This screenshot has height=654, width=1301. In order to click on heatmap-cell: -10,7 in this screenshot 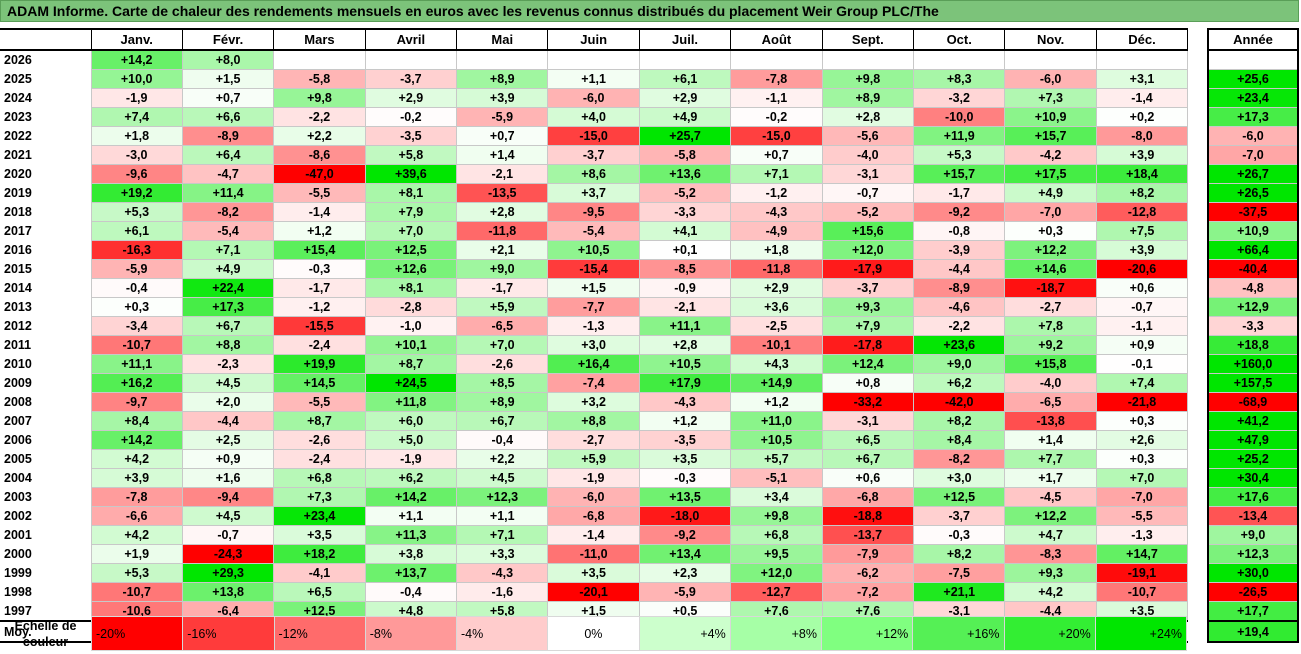, I will do `click(136, 592)`.